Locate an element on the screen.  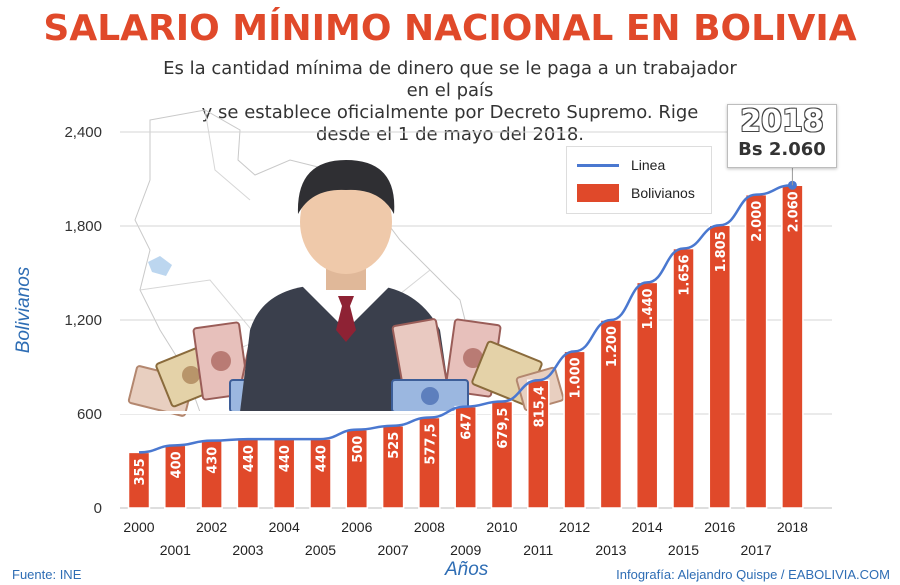
x-tick-label: 2017 is located at coordinates (756, 550).